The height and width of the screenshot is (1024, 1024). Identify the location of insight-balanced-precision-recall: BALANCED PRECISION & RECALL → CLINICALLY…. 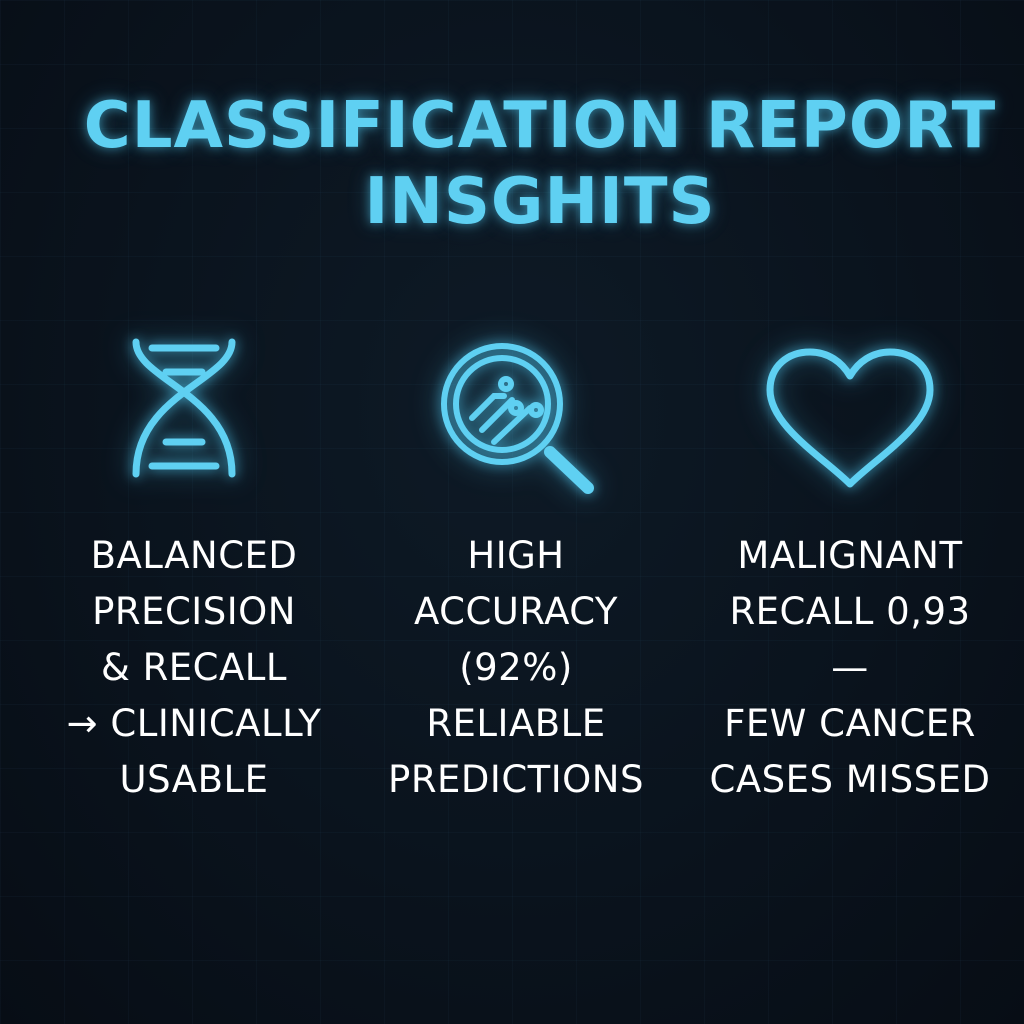
(194, 668).